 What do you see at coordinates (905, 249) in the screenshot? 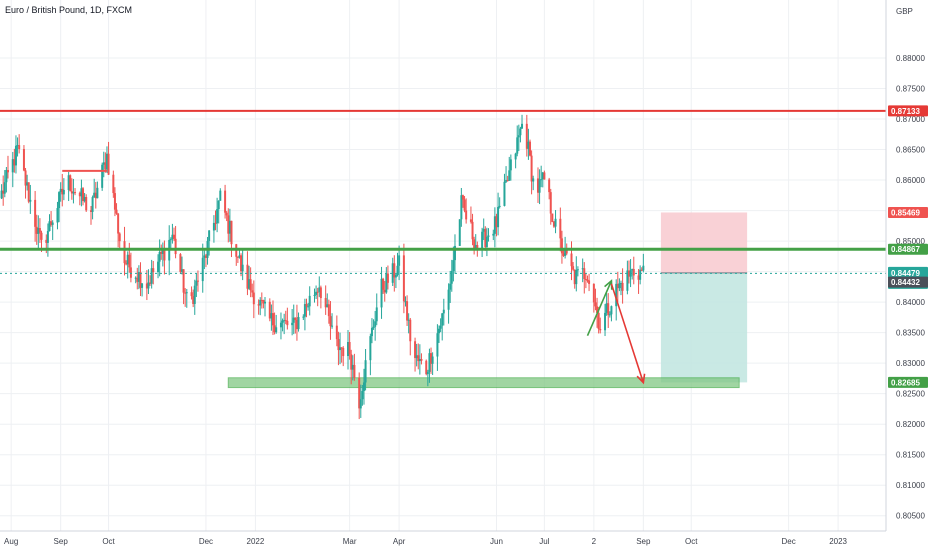
I see `level-price-tag: 0.84867` at bounding box center [905, 249].